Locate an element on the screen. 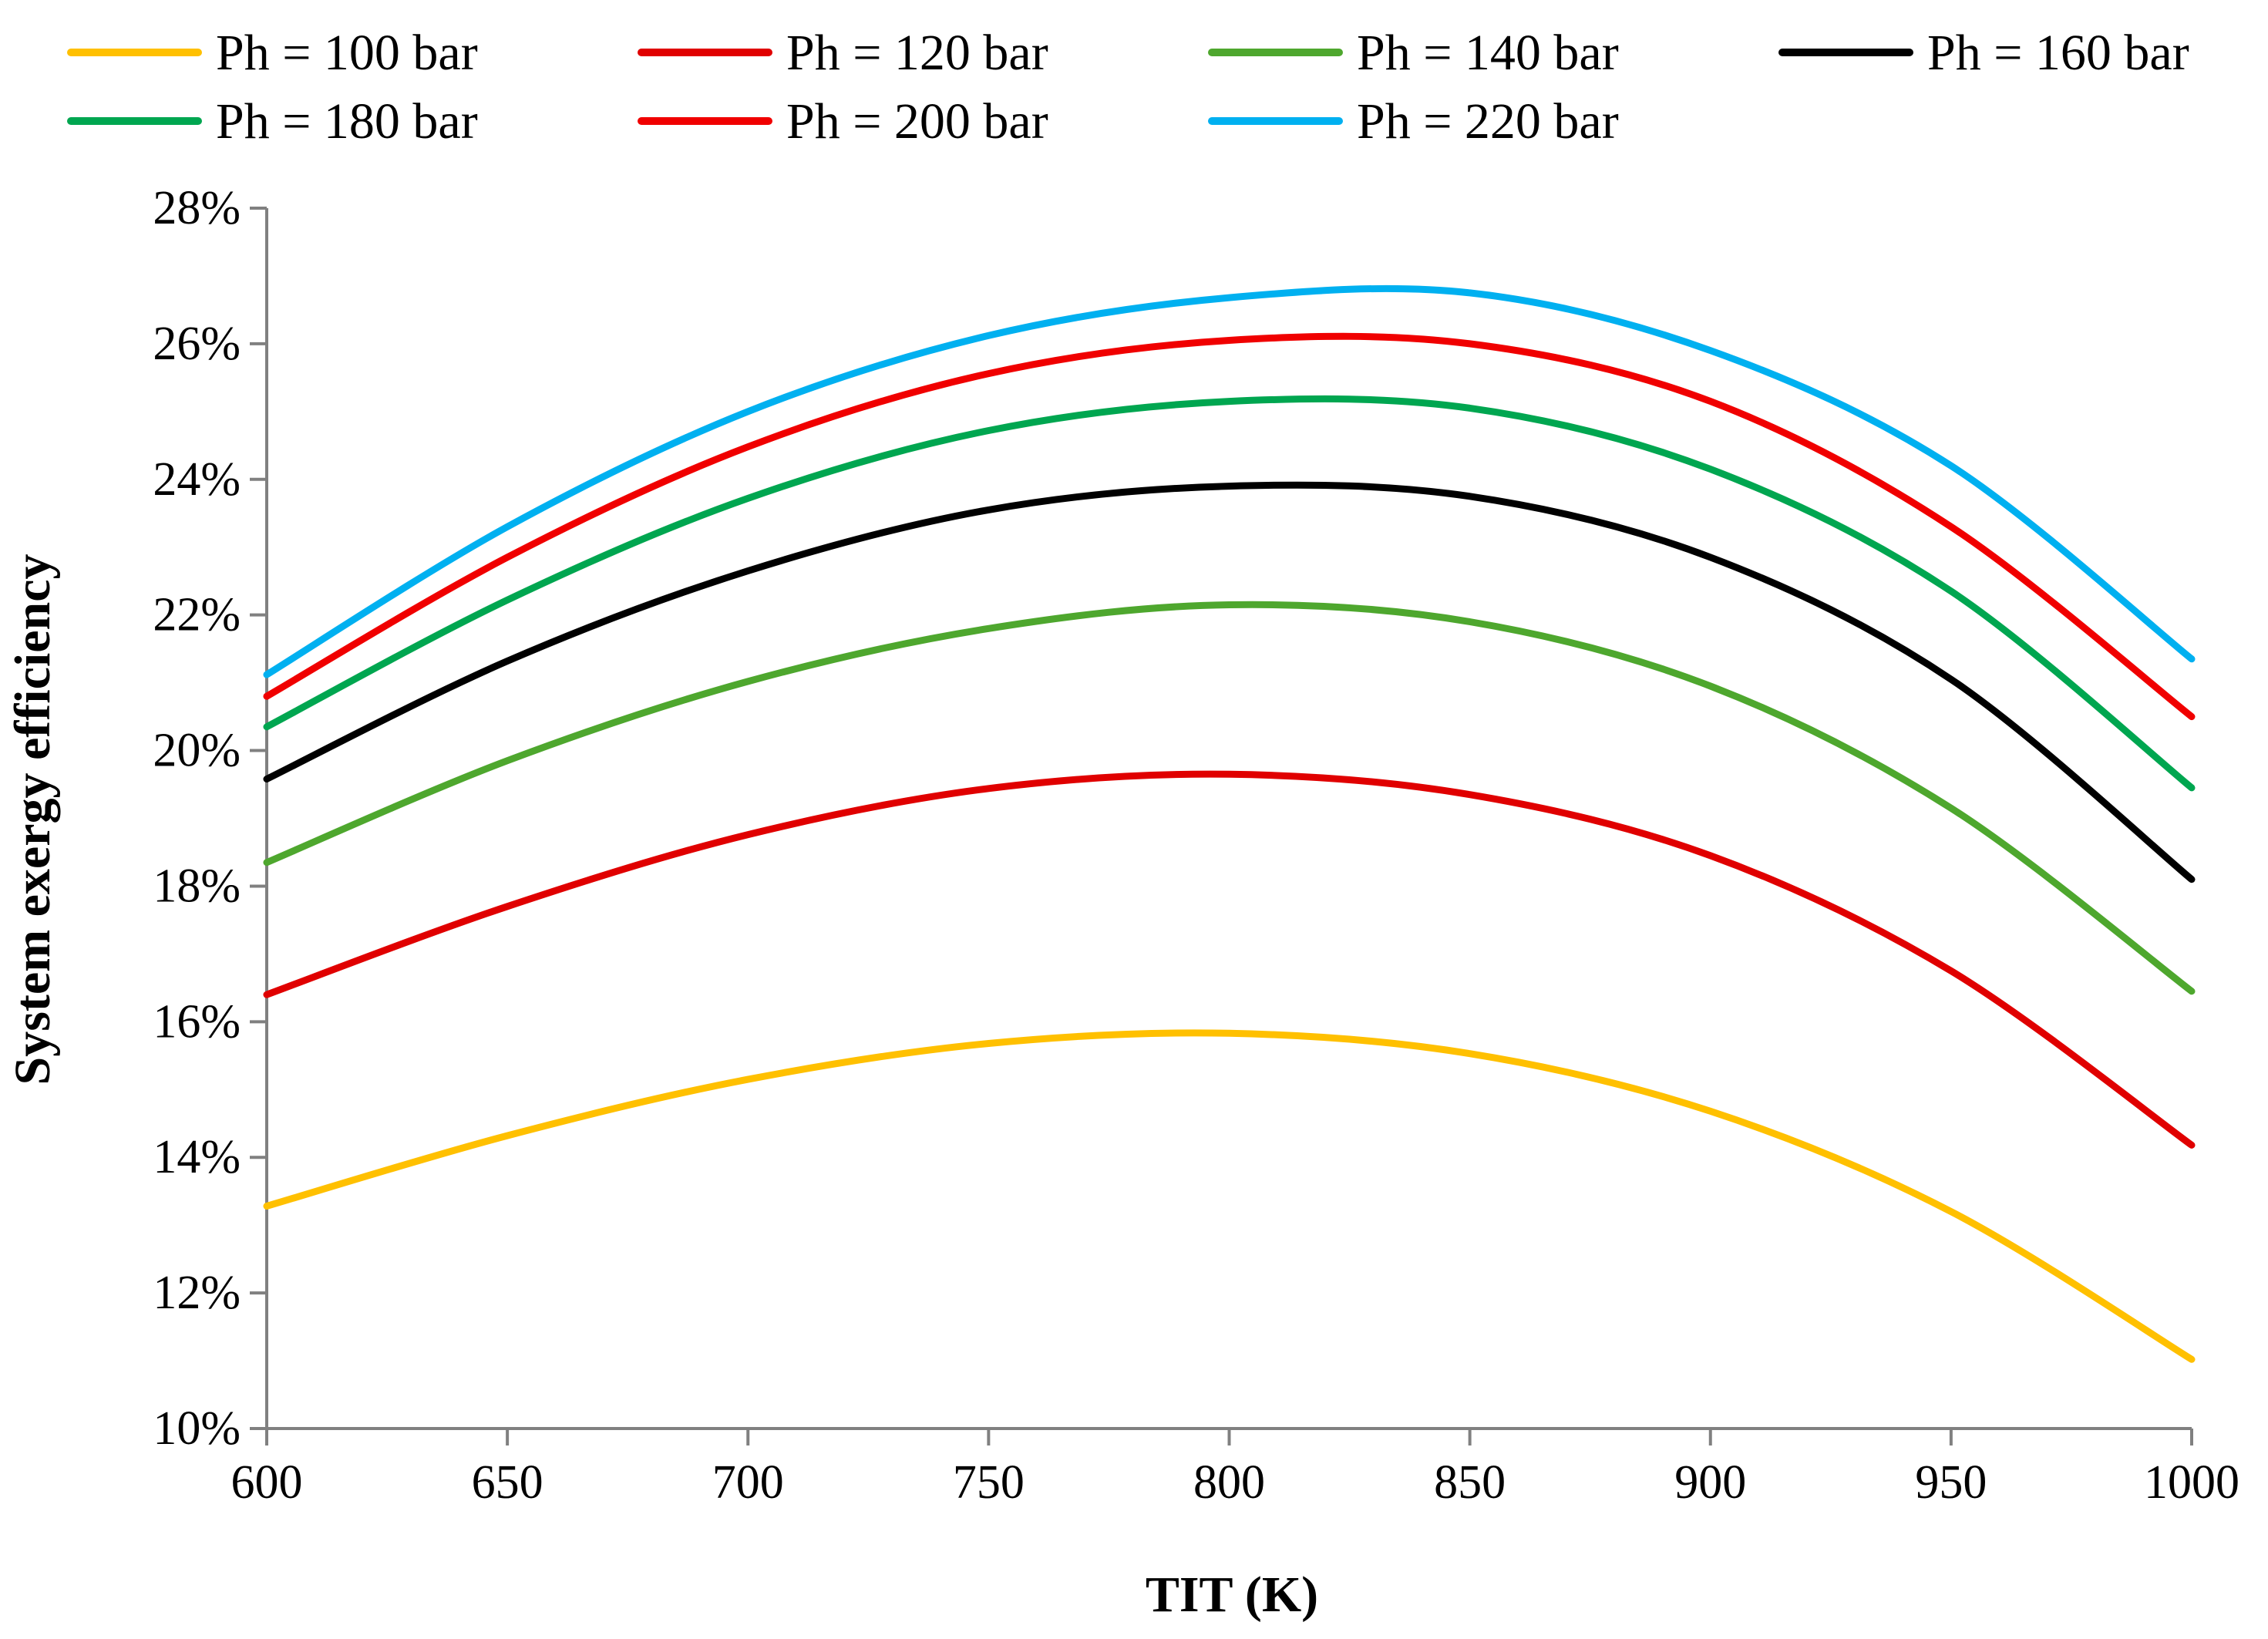  y-tick-label: 28% is located at coordinates (197, 208).